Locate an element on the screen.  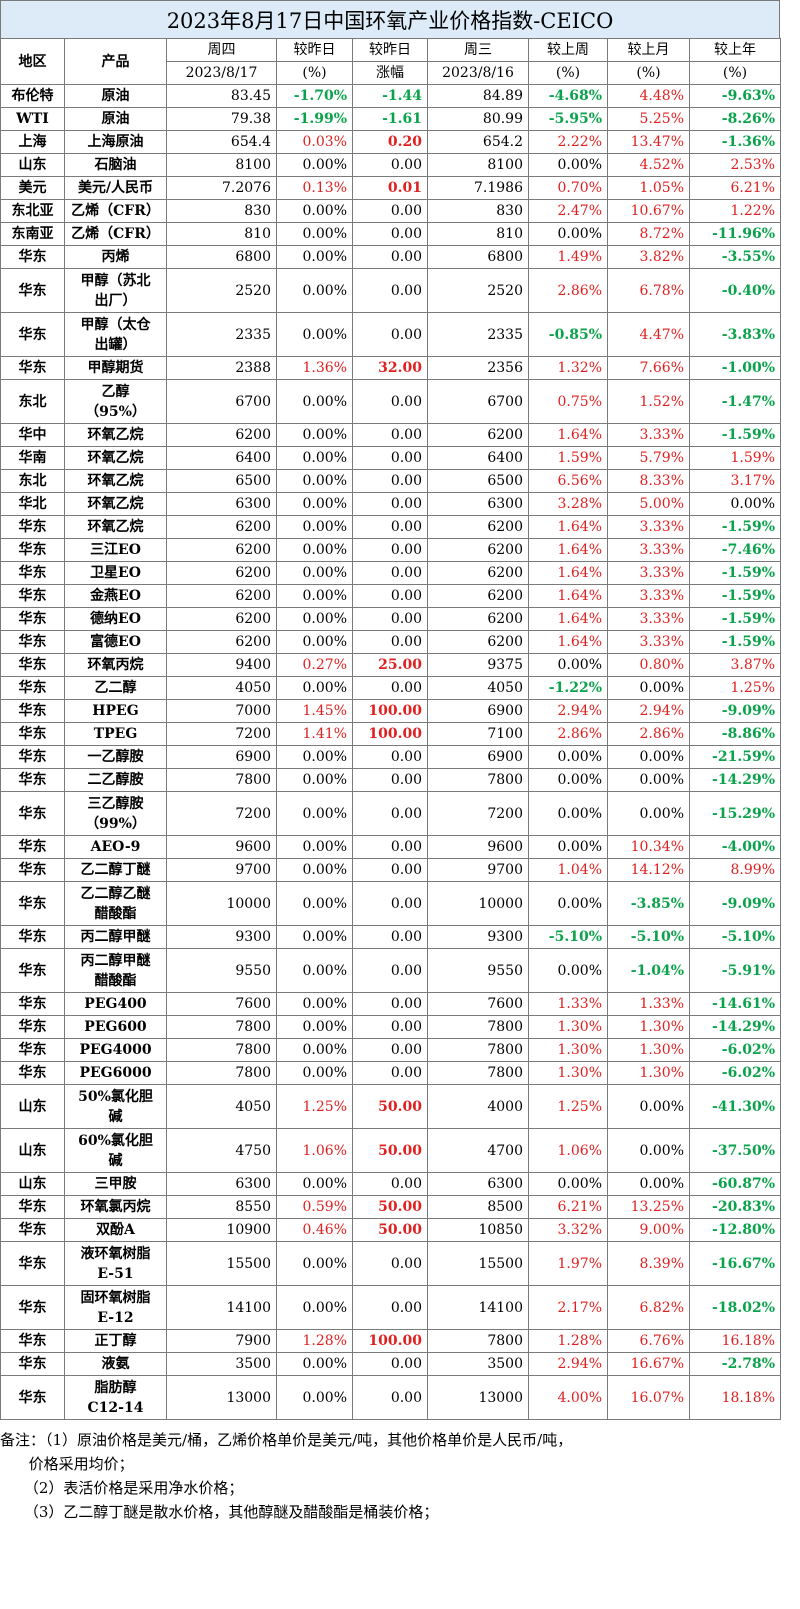
month-change-cell: 1.30% is located at coordinates (648, 1073).